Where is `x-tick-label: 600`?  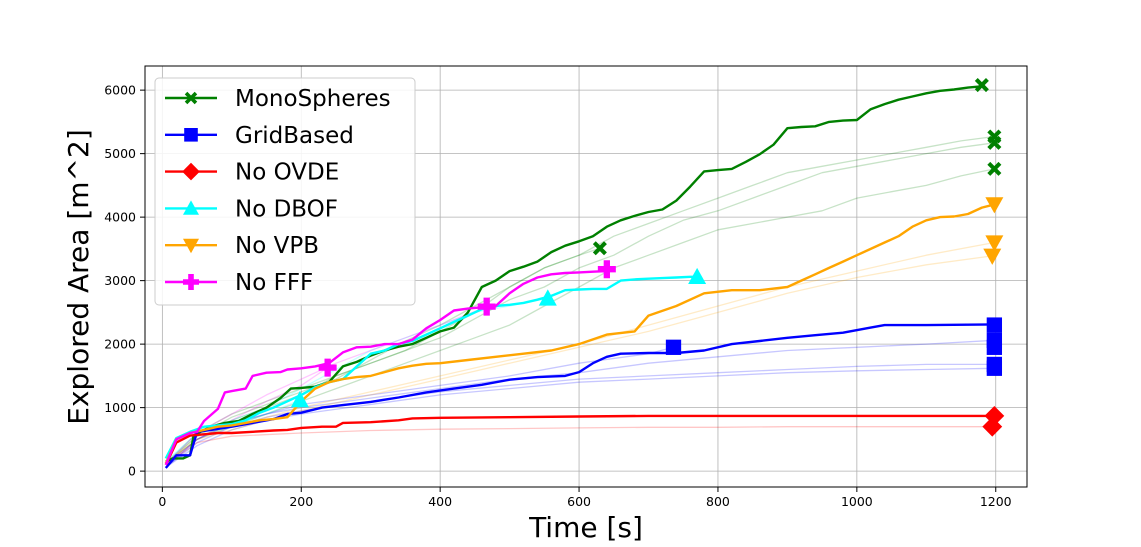 x-tick-label: 600 is located at coordinates (579, 501).